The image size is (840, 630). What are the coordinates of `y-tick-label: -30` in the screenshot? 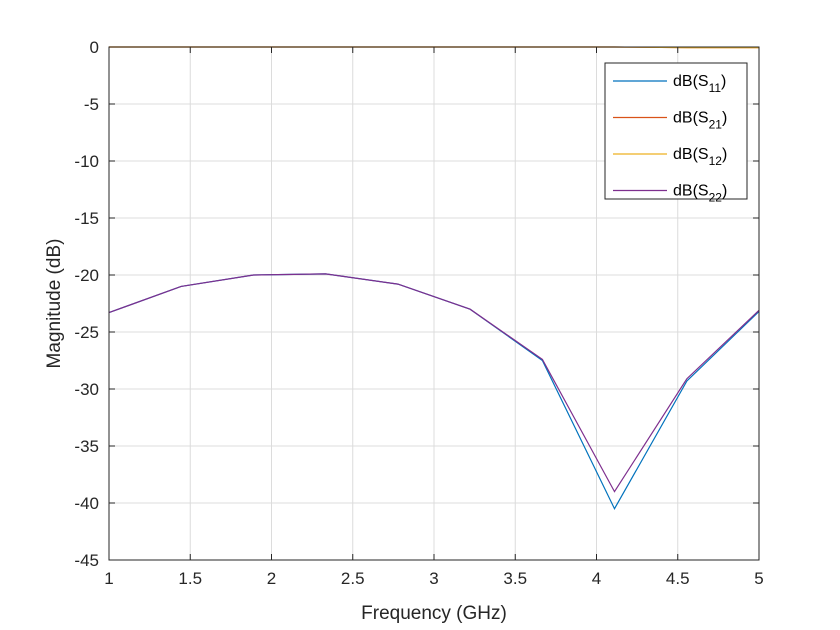 It's located at (86, 389).